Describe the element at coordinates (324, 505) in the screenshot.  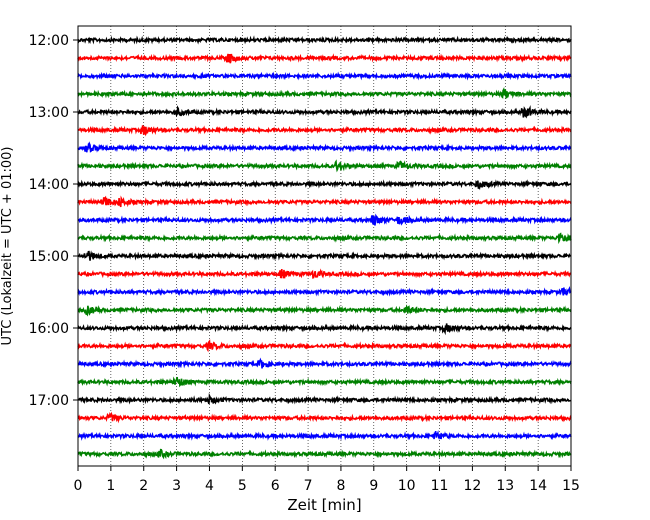
I see `x-axis-title: Zeit [min]` at that location.